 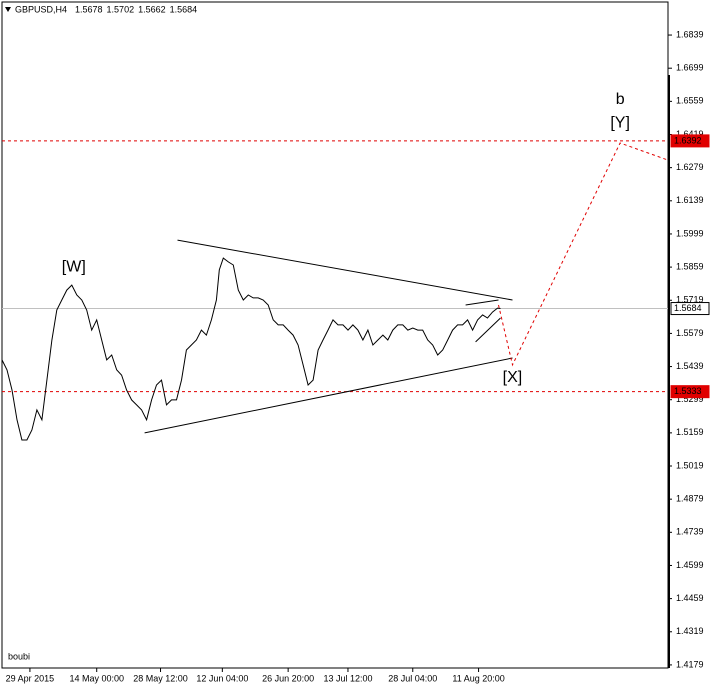 I want to click on ohlc-value: 1.5662, so click(x=152, y=9).